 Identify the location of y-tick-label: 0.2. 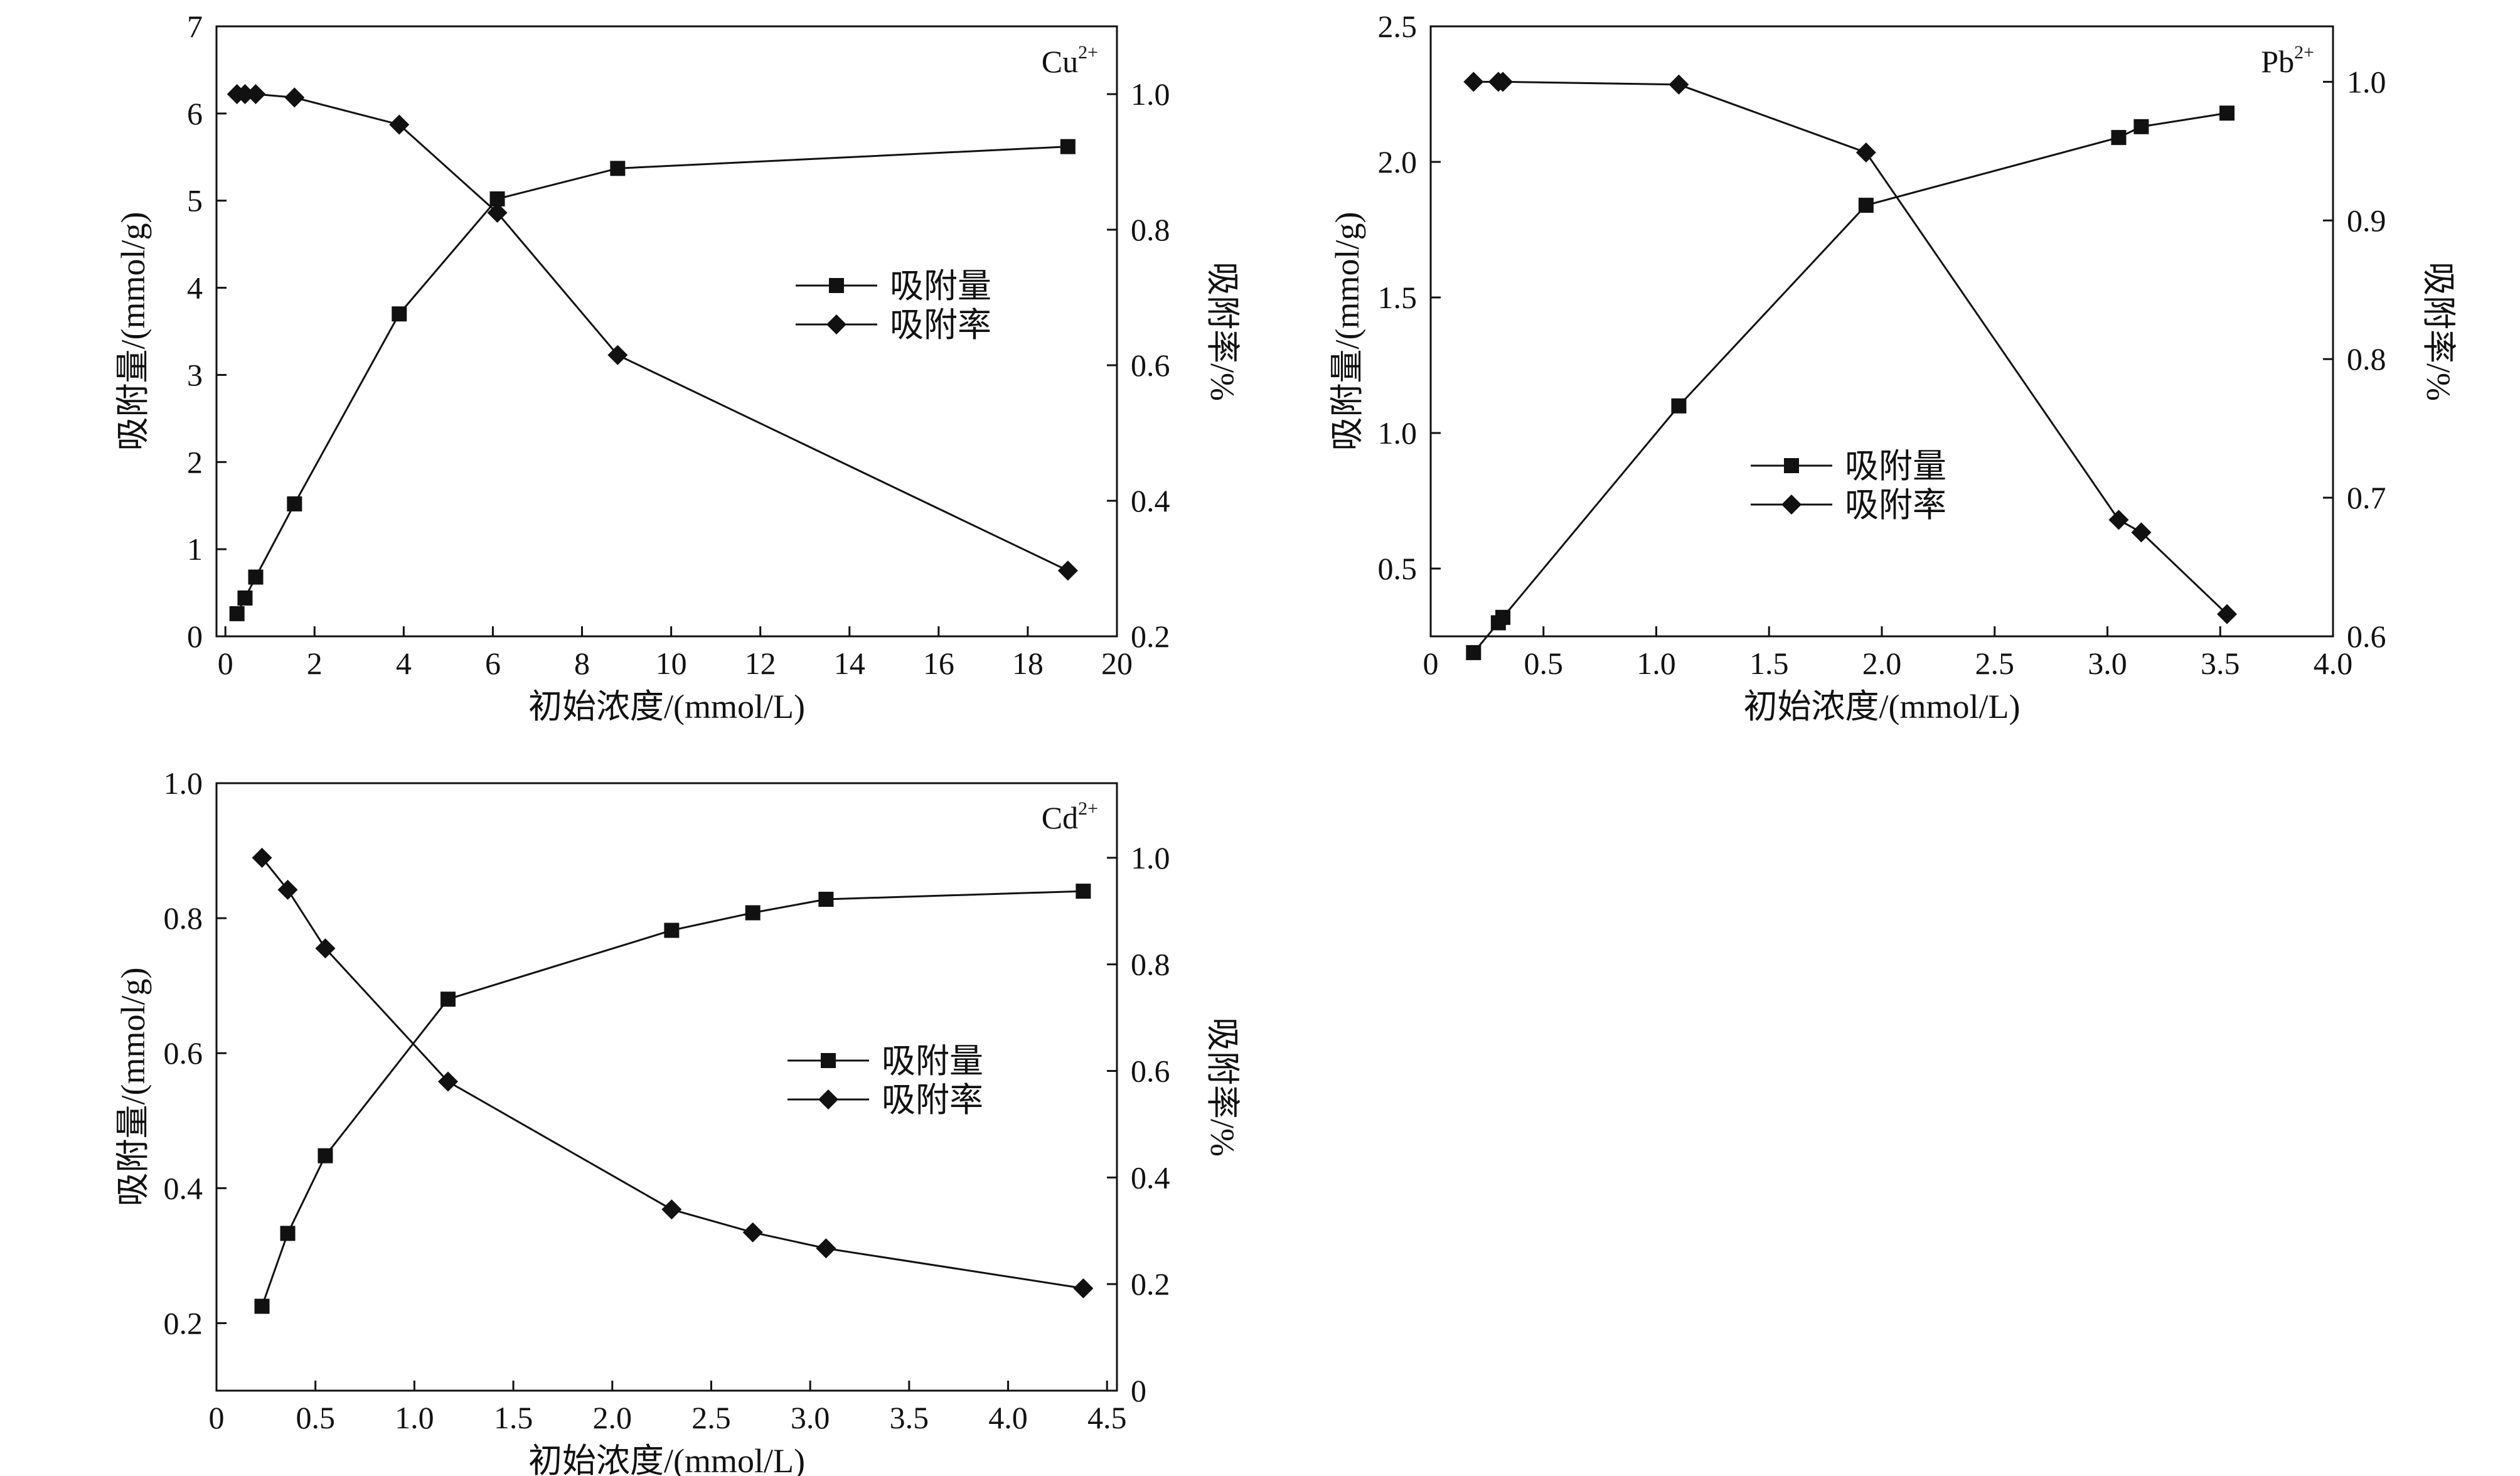
(183, 1322).